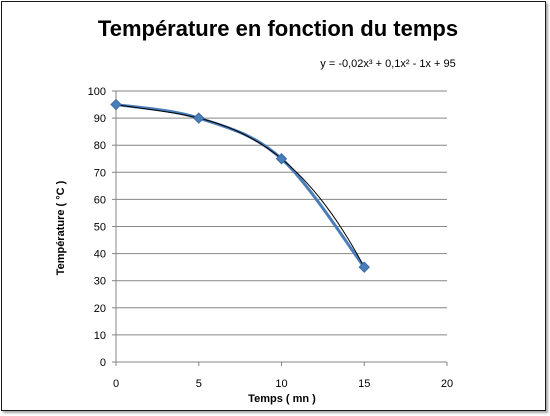 The image size is (550, 416). What do you see at coordinates (100, 146) in the screenshot?
I see `y-tick-label-80: 80` at bounding box center [100, 146].